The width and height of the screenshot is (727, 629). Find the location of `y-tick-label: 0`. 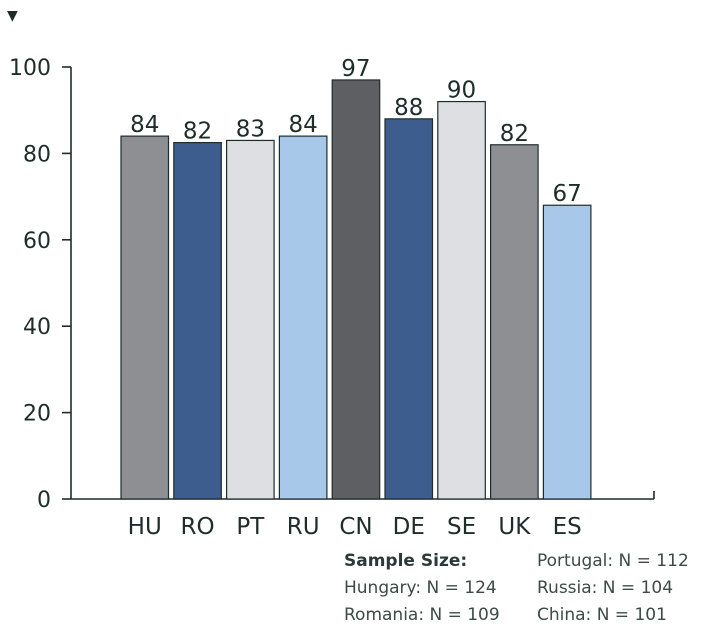

y-tick-label: 0 is located at coordinates (44, 500).